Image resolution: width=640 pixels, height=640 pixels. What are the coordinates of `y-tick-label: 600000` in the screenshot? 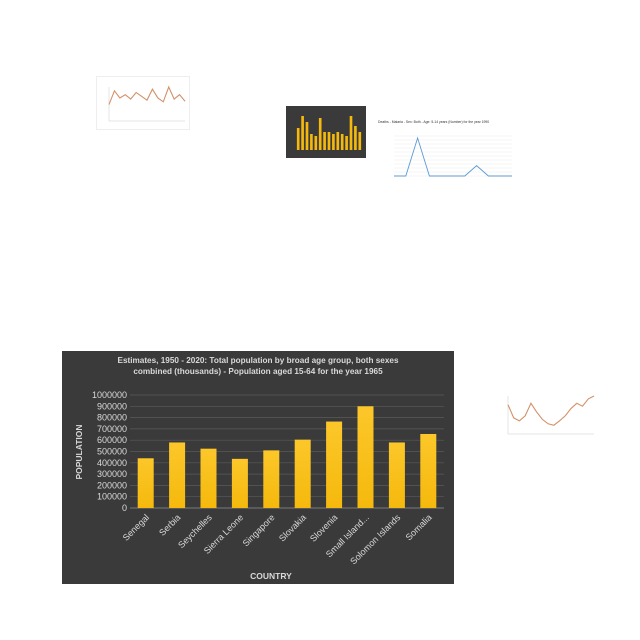 It's located at (112, 440).